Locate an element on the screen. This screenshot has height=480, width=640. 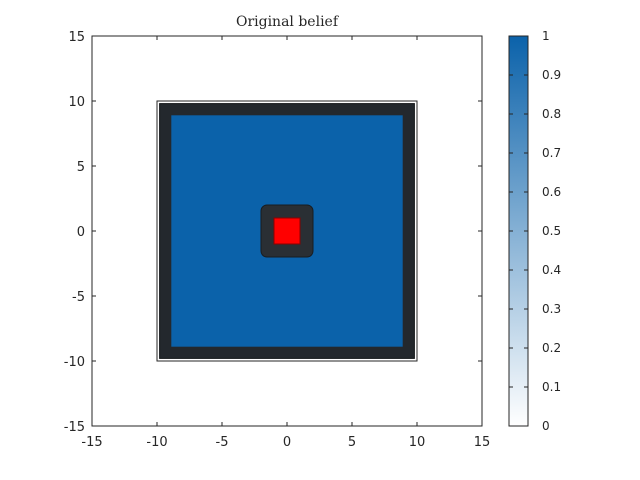
y-tick-label: -10 is located at coordinates (74, 362).